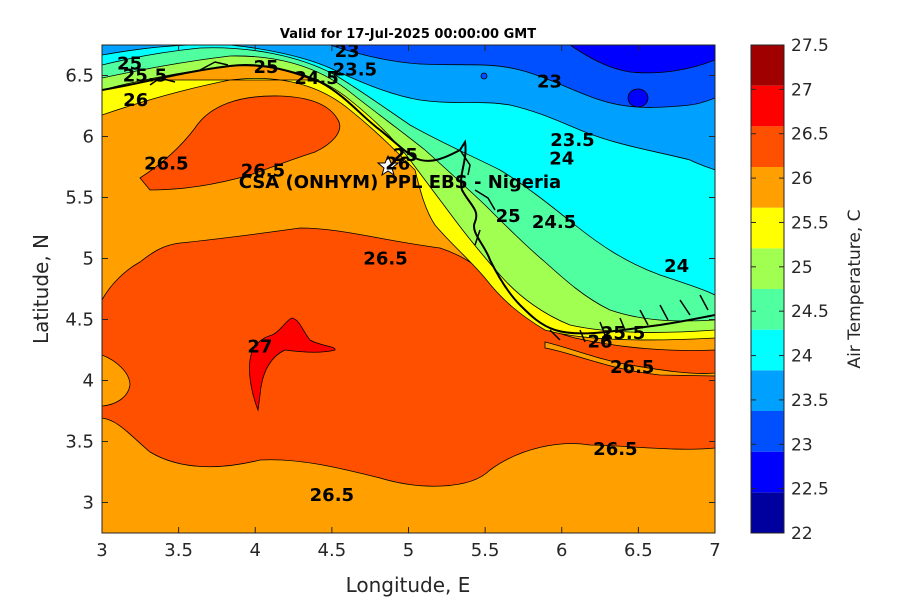 This screenshot has height=600, width=900. Describe the element at coordinates (802, 357) in the screenshot. I see `colorbar-tick-label: 24` at that location.